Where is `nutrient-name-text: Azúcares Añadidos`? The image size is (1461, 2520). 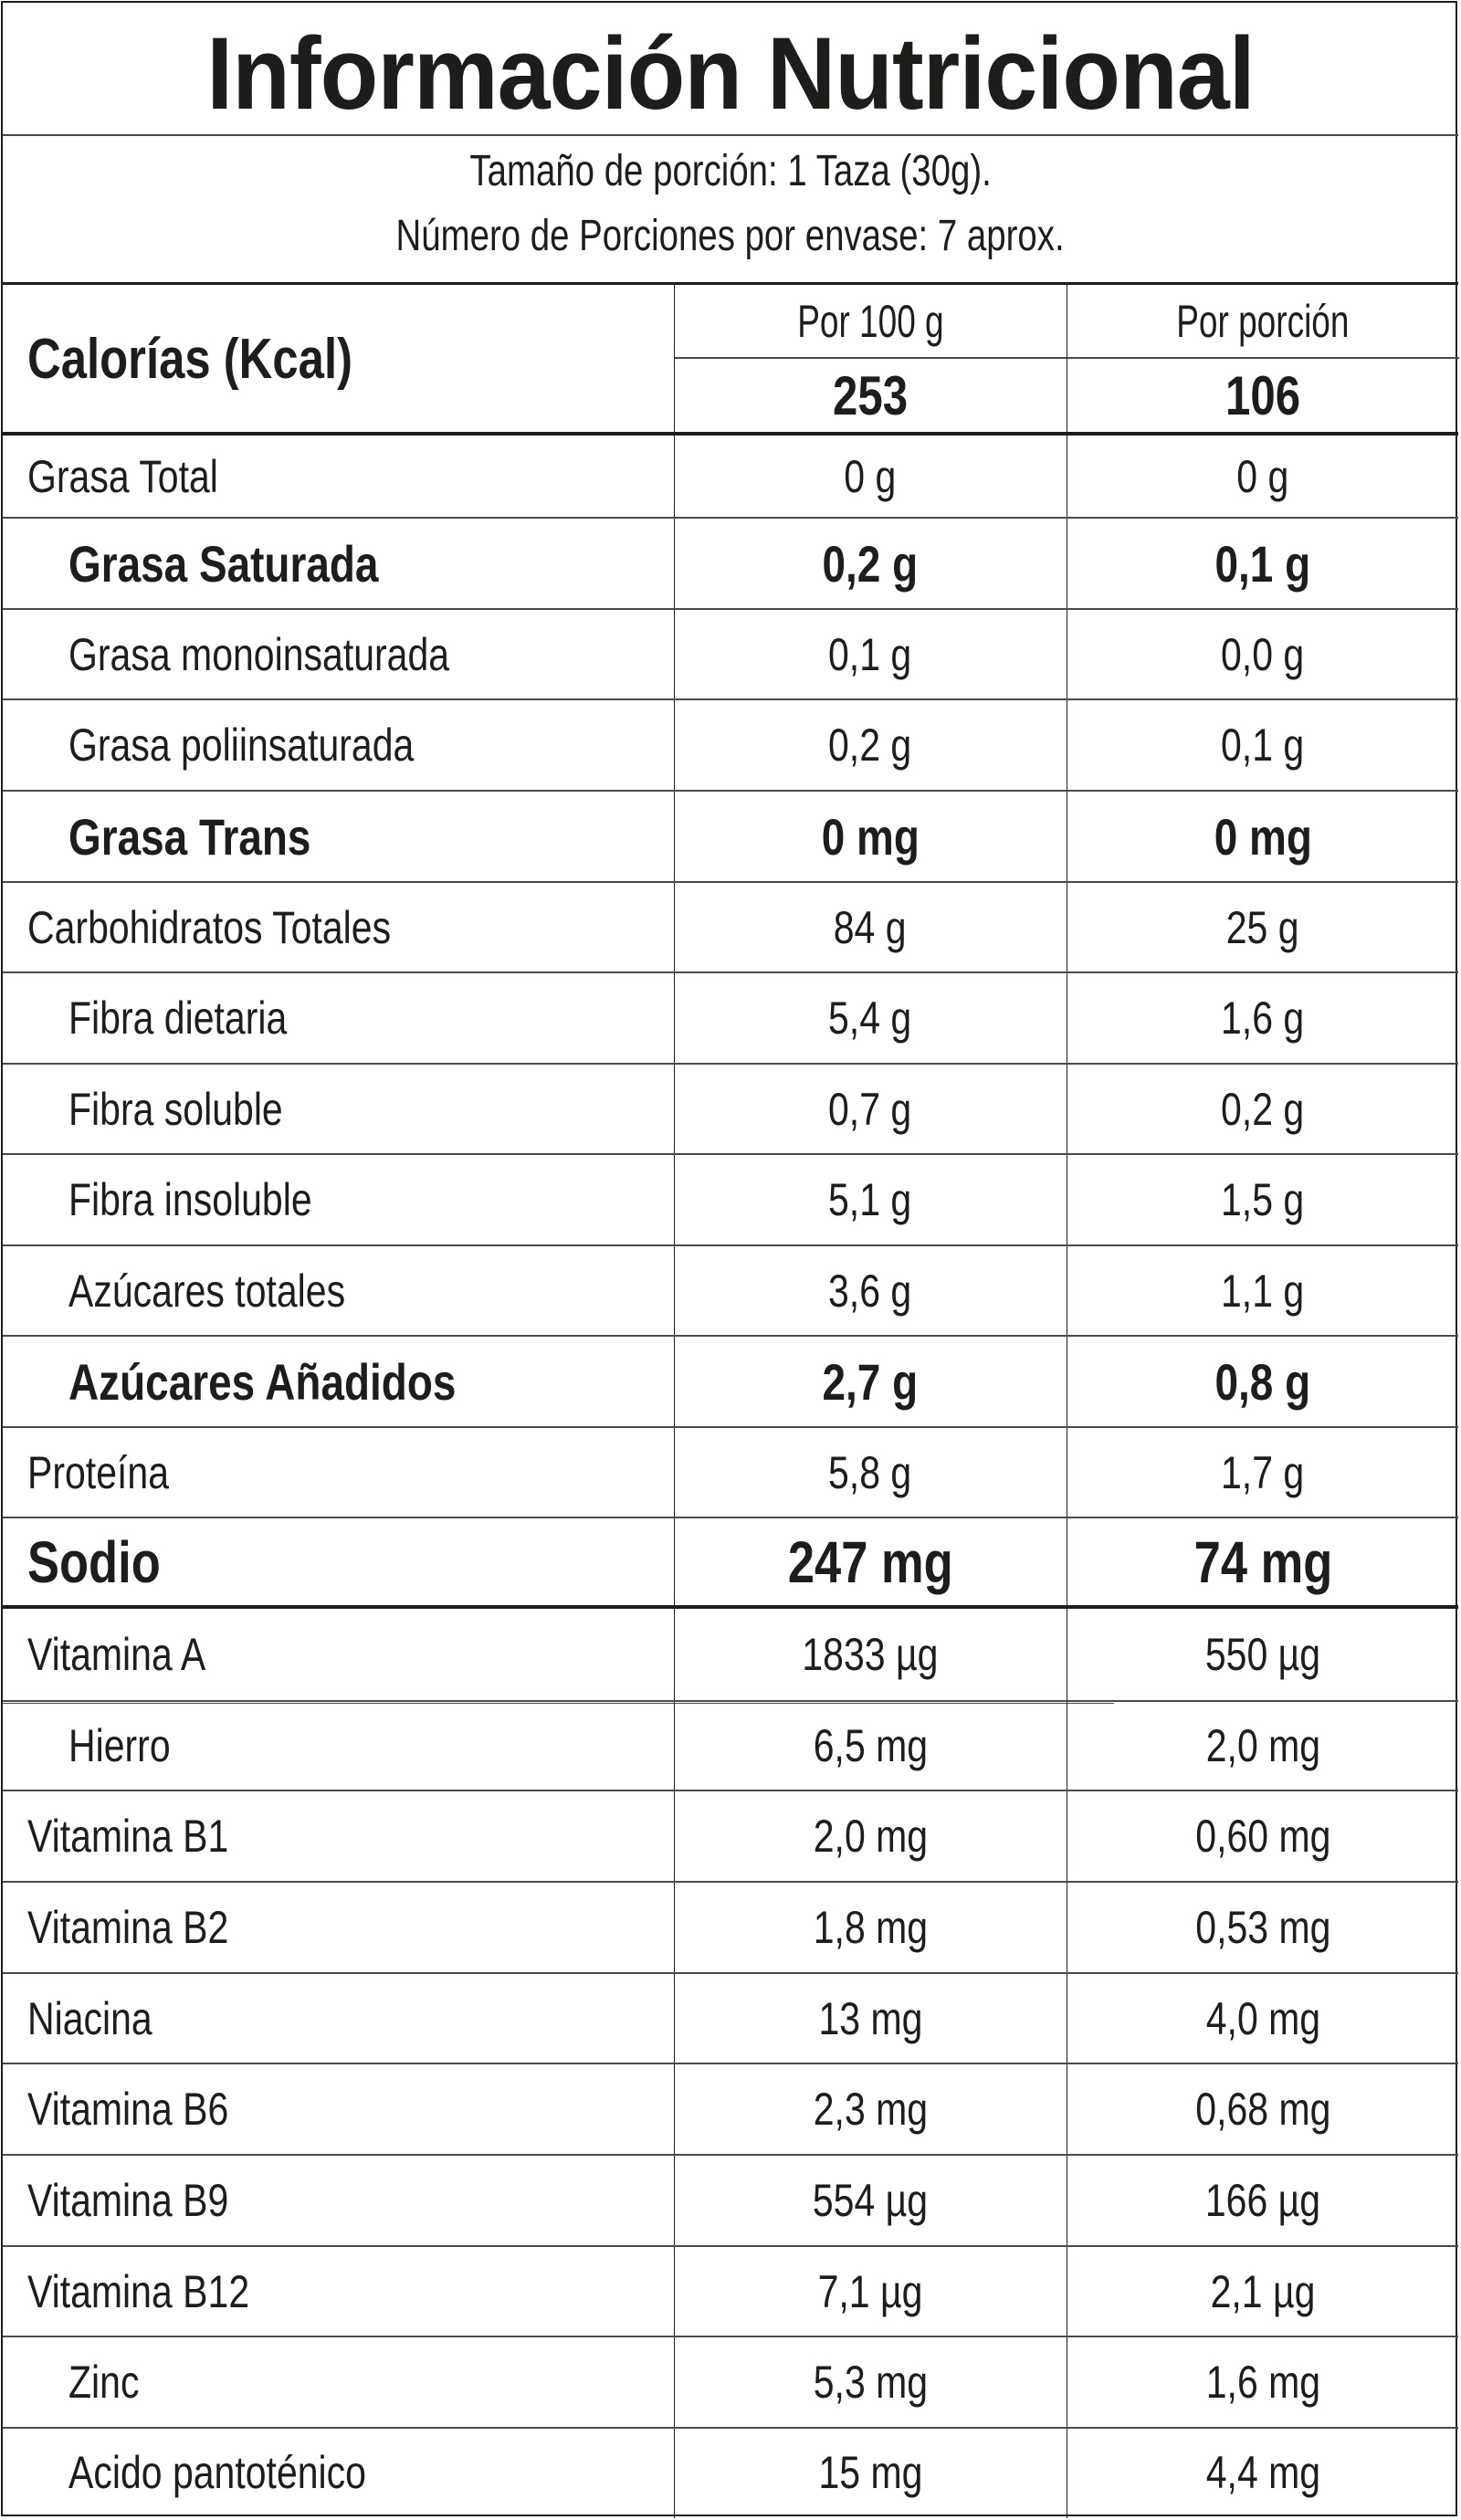 nutrient-name-text: Azúcares Añadidos is located at coordinates (262, 1381).